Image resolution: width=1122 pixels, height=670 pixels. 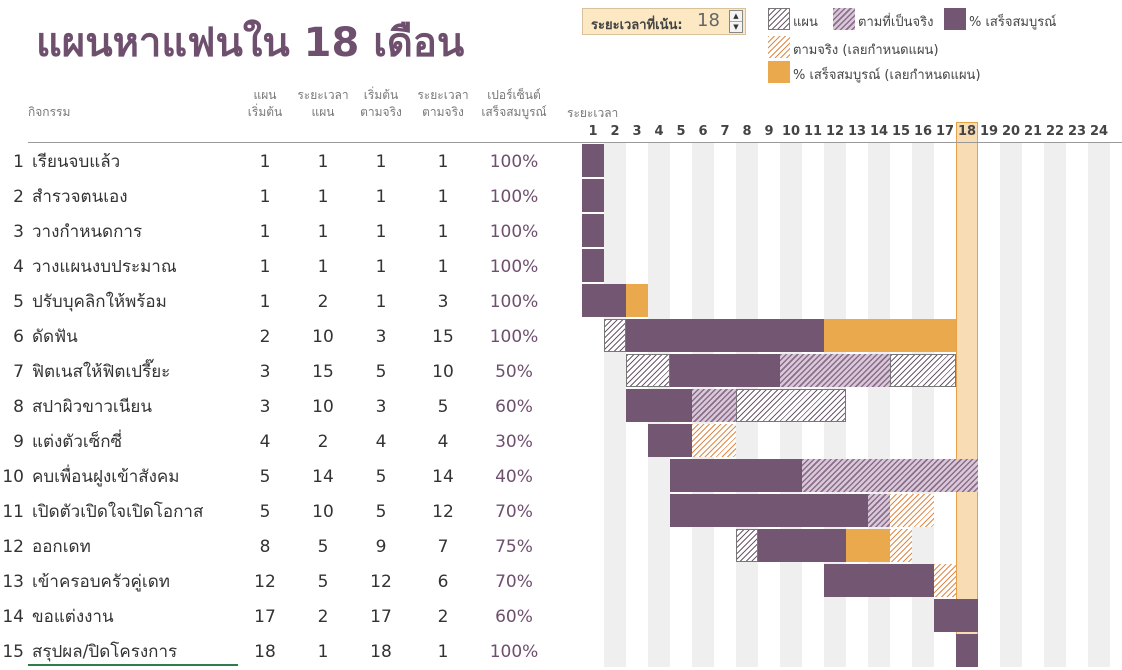 I want to click on percent-complete-value: 60%, so click(x=514, y=407).